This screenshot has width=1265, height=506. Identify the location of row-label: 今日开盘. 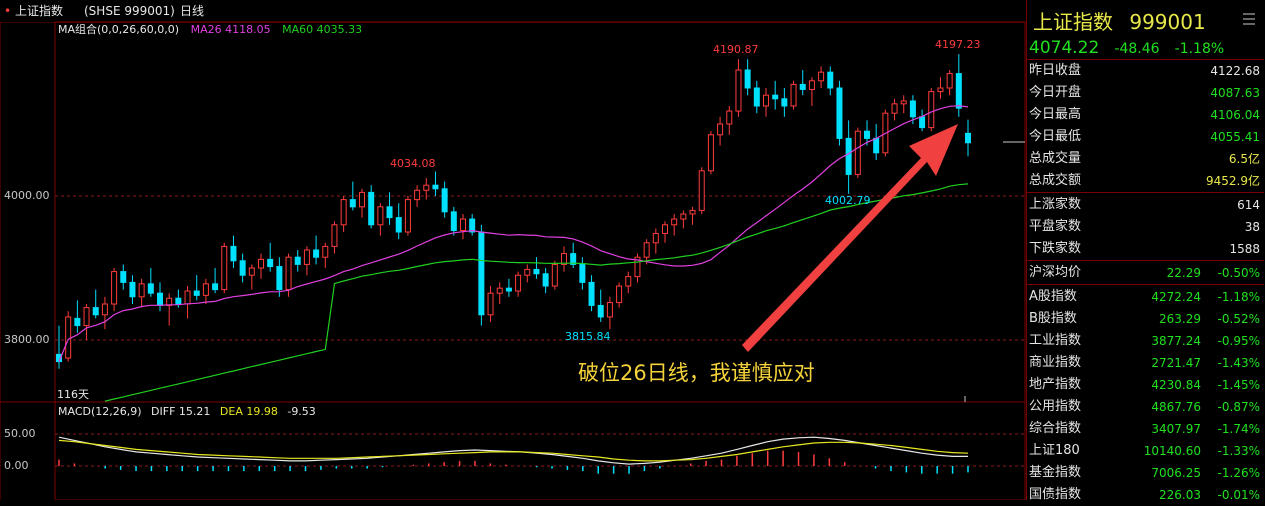
(1055, 92).